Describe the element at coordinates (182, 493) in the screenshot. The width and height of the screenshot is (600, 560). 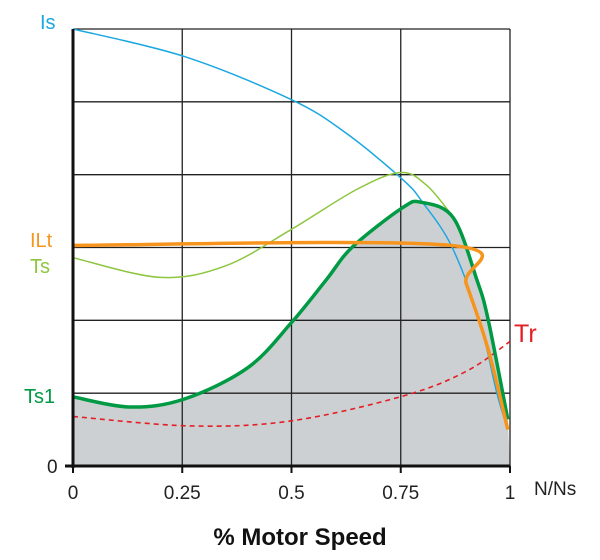
I see `x-tick-label: 0.25` at that location.